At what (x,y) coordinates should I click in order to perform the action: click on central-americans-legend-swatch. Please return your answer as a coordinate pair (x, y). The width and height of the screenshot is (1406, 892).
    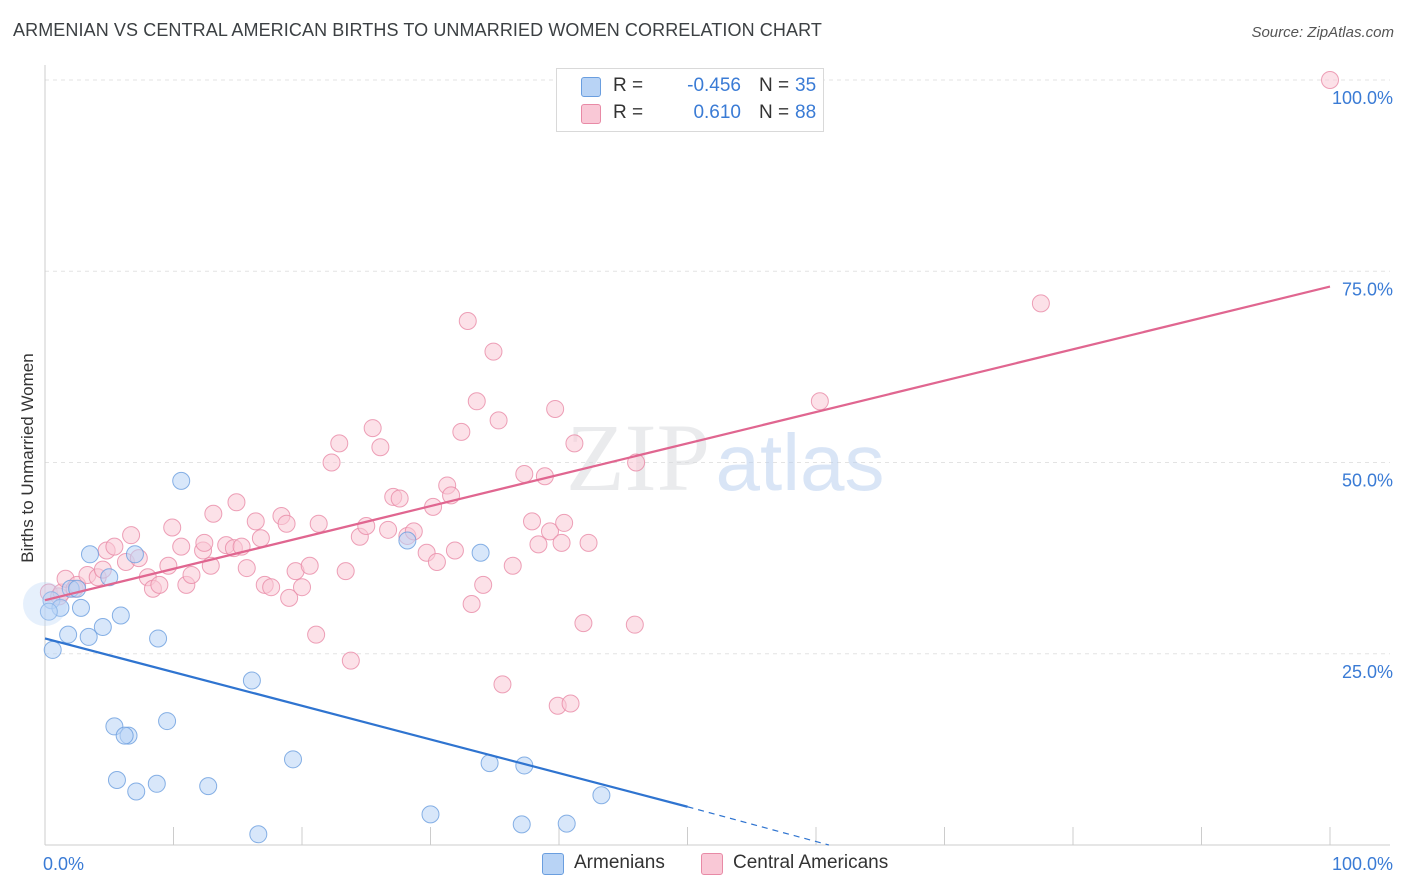
    Looking at the image, I should click on (712, 864).